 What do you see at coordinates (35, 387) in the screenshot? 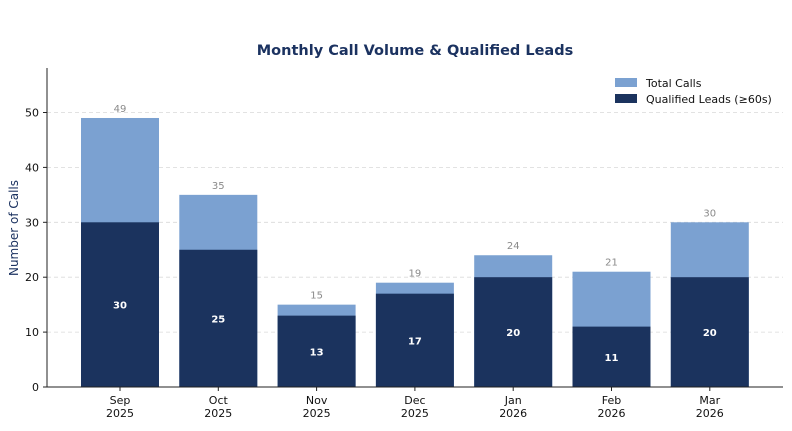
I see `y-tick-label: 0` at bounding box center [35, 387].